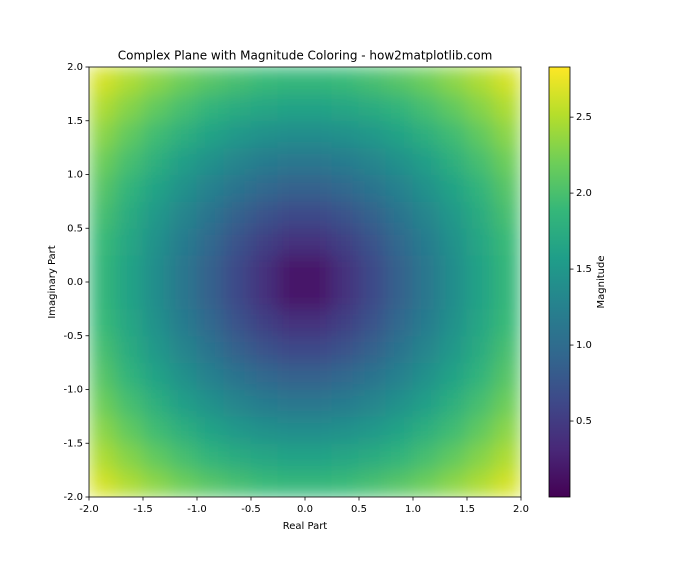 The width and height of the screenshot is (700, 564). What do you see at coordinates (305, 509) in the screenshot?
I see `x-tick-label: 0.0` at bounding box center [305, 509].